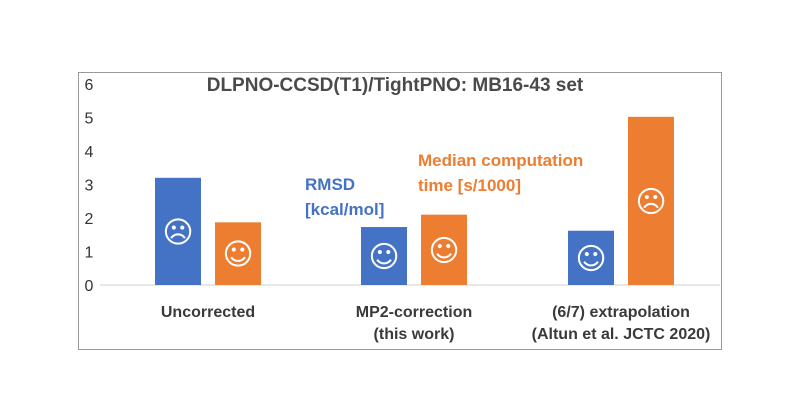 The width and height of the screenshot is (800, 419). What do you see at coordinates (89, 219) in the screenshot?
I see `y-tick-label: 2` at bounding box center [89, 219].